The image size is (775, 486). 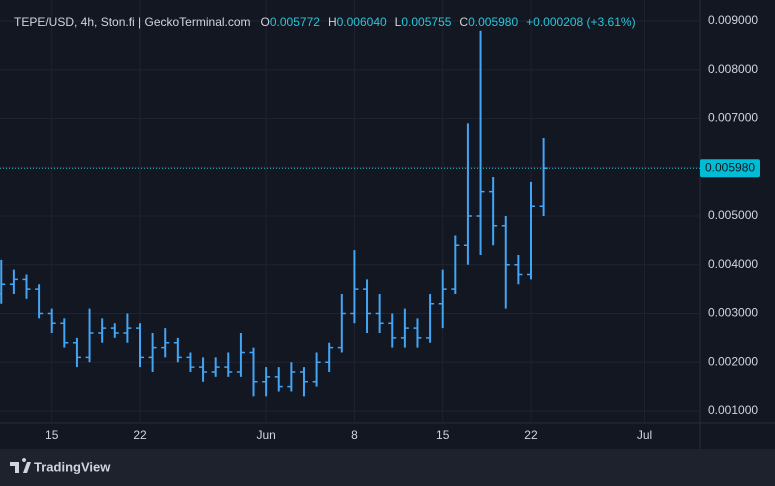 I want to click on y-tick-label: 0.007000, so click(x=733, y=118).